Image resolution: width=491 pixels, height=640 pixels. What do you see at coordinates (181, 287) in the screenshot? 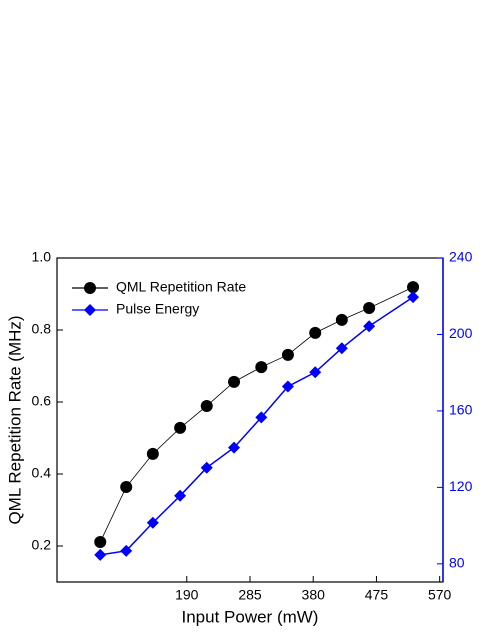
I see `legend-label: QML Repetition Rate` at bounding box center [181, 287].